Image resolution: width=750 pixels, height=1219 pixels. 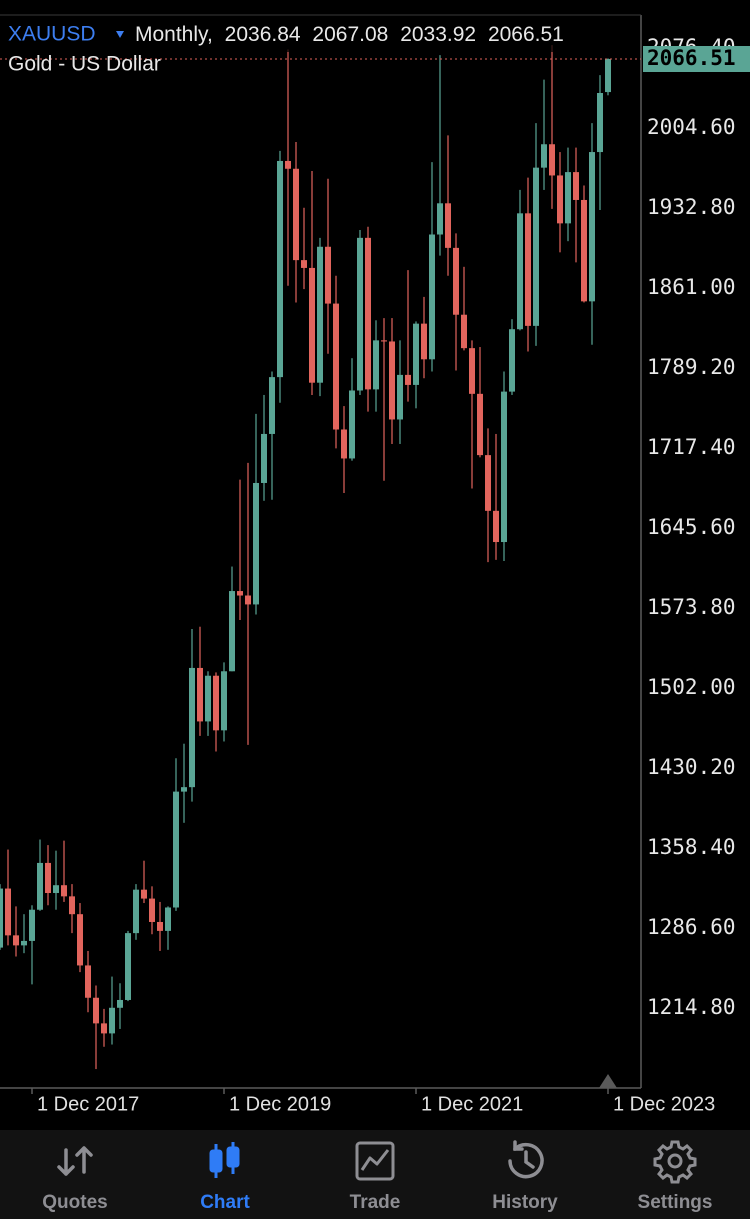 I want to click on tab: History, so click(x=525, y=1174).